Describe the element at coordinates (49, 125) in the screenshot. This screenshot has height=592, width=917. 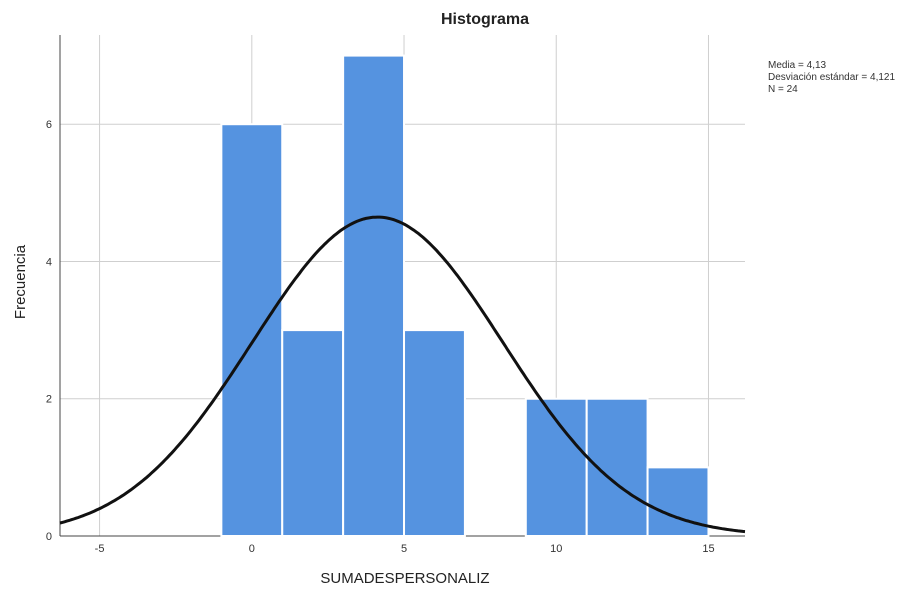
I see `y-tick-label-3: 6` at that location.